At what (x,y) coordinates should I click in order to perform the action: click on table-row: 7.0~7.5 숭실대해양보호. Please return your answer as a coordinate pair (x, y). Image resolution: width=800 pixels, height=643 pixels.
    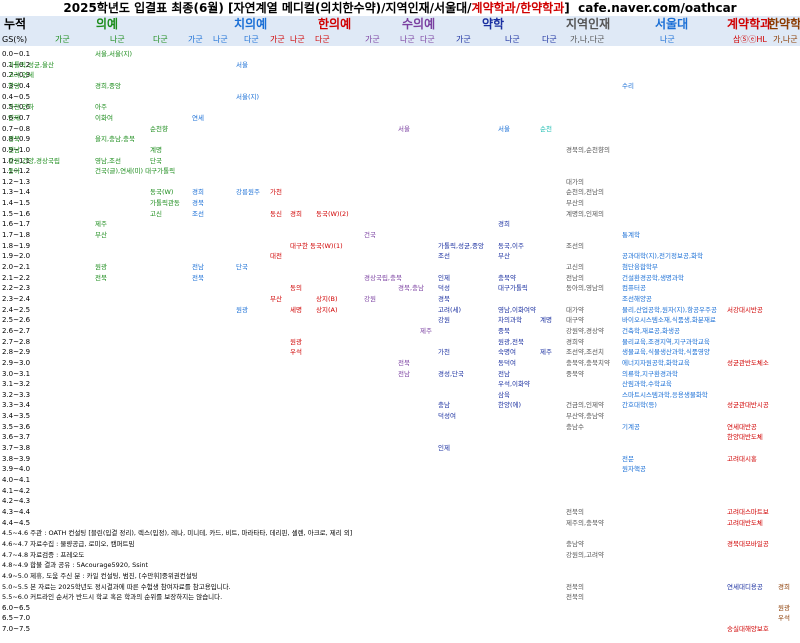
    Looking at the image, I should click on (400, 629).